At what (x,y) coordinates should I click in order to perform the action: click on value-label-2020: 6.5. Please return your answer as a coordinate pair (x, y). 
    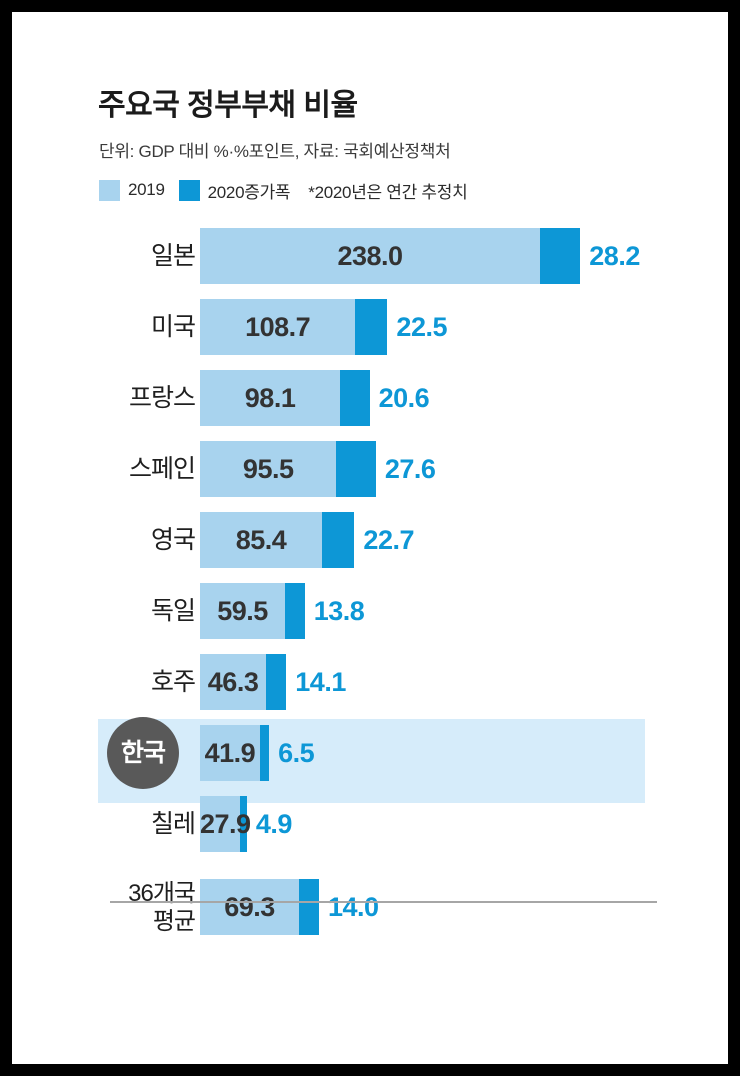
    Looking at the image, I should click on (296, 753).